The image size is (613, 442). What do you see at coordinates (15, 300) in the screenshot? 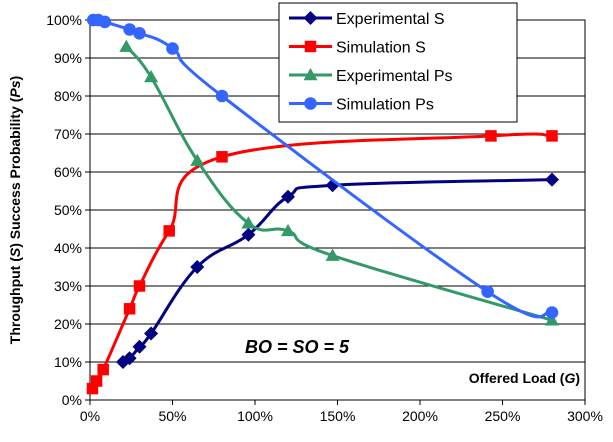
I see `y-axis-label-part: Throughput (` at bounding box center [15, 300].